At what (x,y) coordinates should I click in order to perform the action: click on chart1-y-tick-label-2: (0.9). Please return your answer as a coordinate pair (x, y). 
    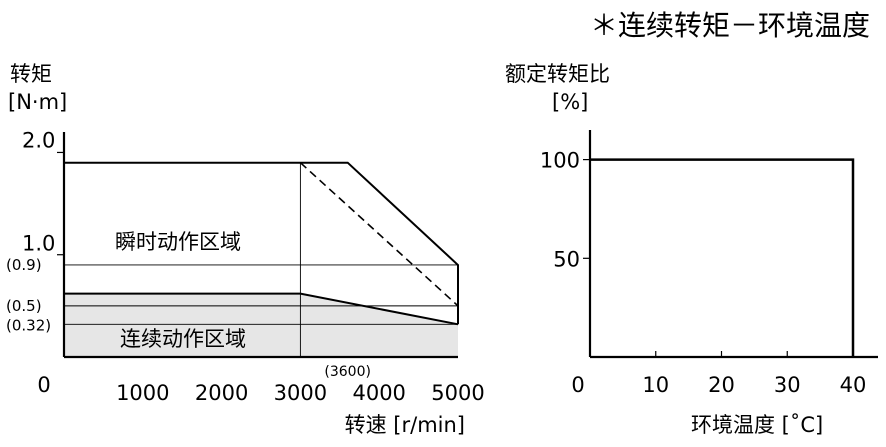
    Looking at the image, I should click on (24, 265).